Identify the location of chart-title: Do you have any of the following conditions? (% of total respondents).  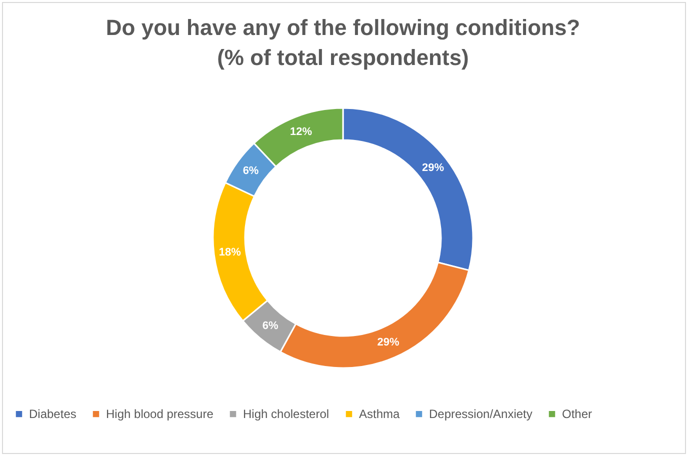
(343, 42).